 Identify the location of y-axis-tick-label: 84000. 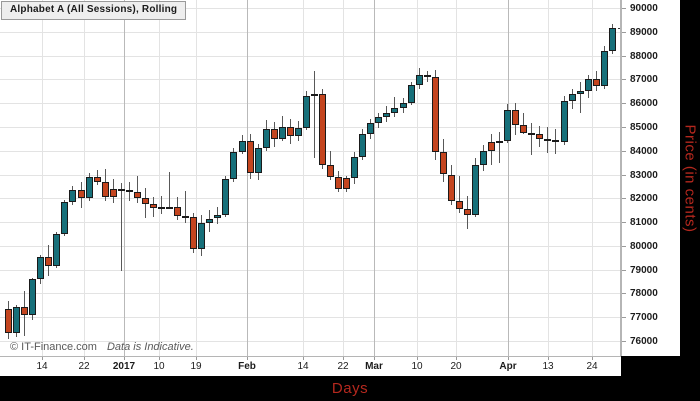
(644, 151).